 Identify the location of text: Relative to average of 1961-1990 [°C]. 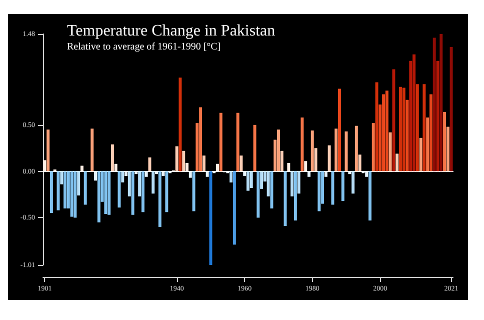
(144, 47).